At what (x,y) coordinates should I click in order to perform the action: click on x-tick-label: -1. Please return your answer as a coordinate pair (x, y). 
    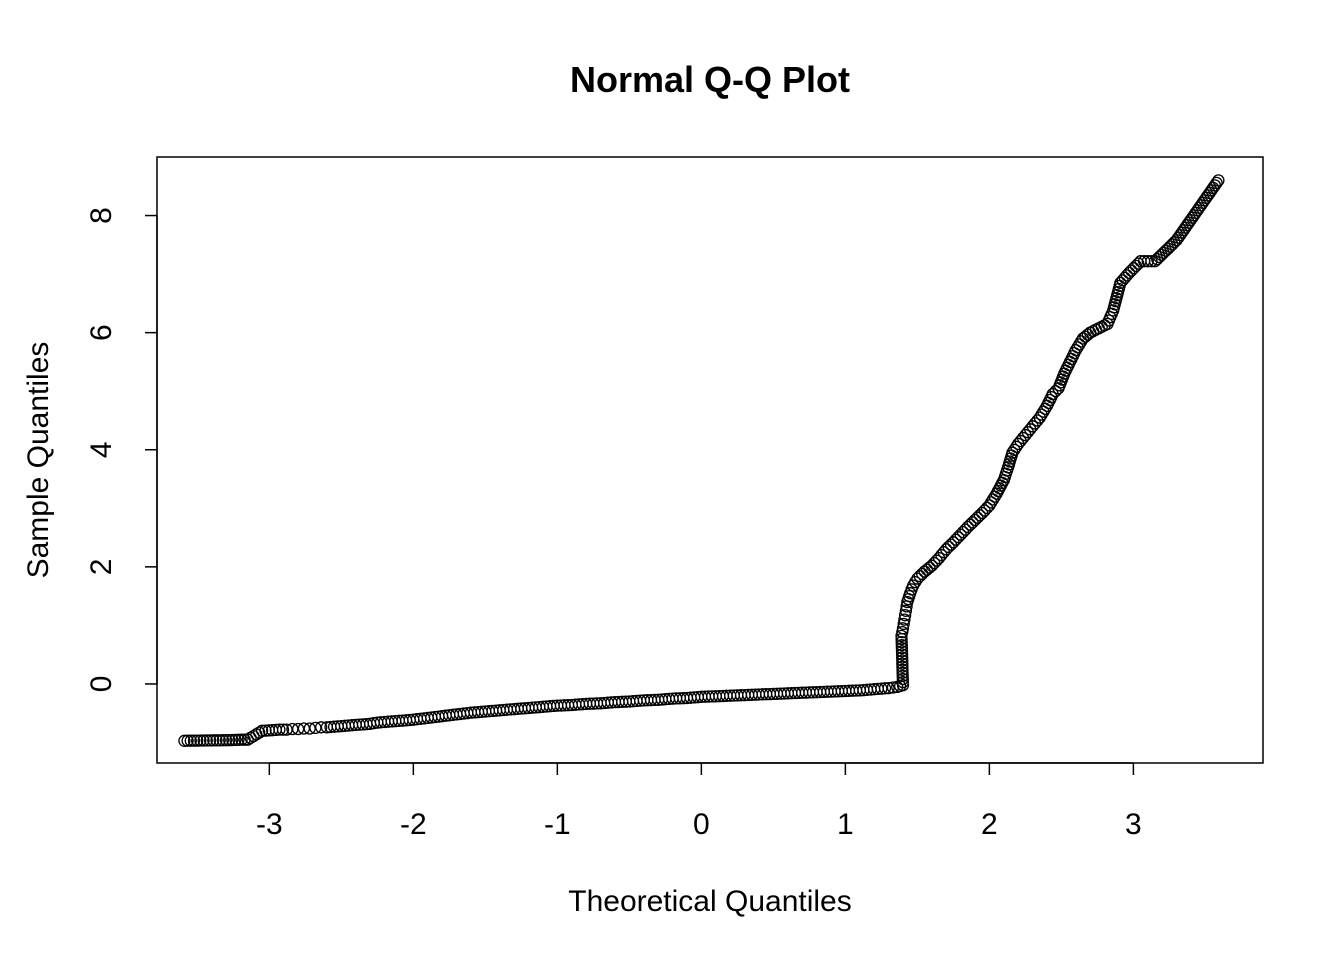
    Looking at the image, I should click on (557, 824).